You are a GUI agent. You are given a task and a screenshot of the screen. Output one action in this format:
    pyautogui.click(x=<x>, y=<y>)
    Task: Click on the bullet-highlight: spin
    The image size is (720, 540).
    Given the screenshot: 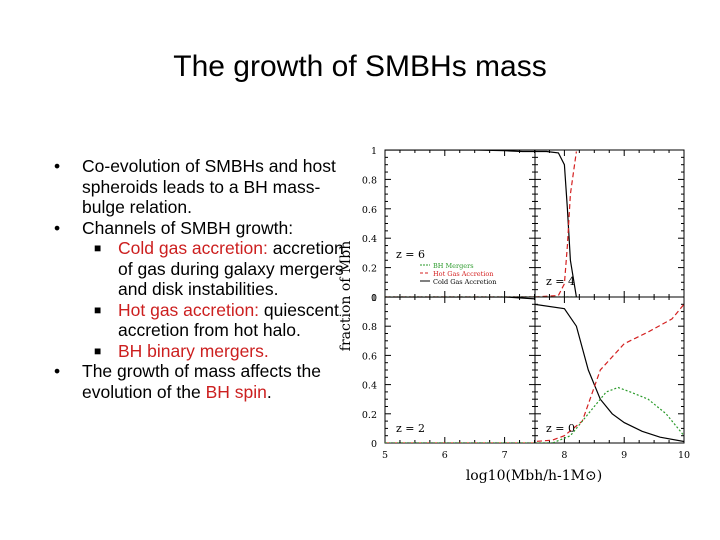 What is the action you would take?
    pyautogui.click(x=250, y=391)
    